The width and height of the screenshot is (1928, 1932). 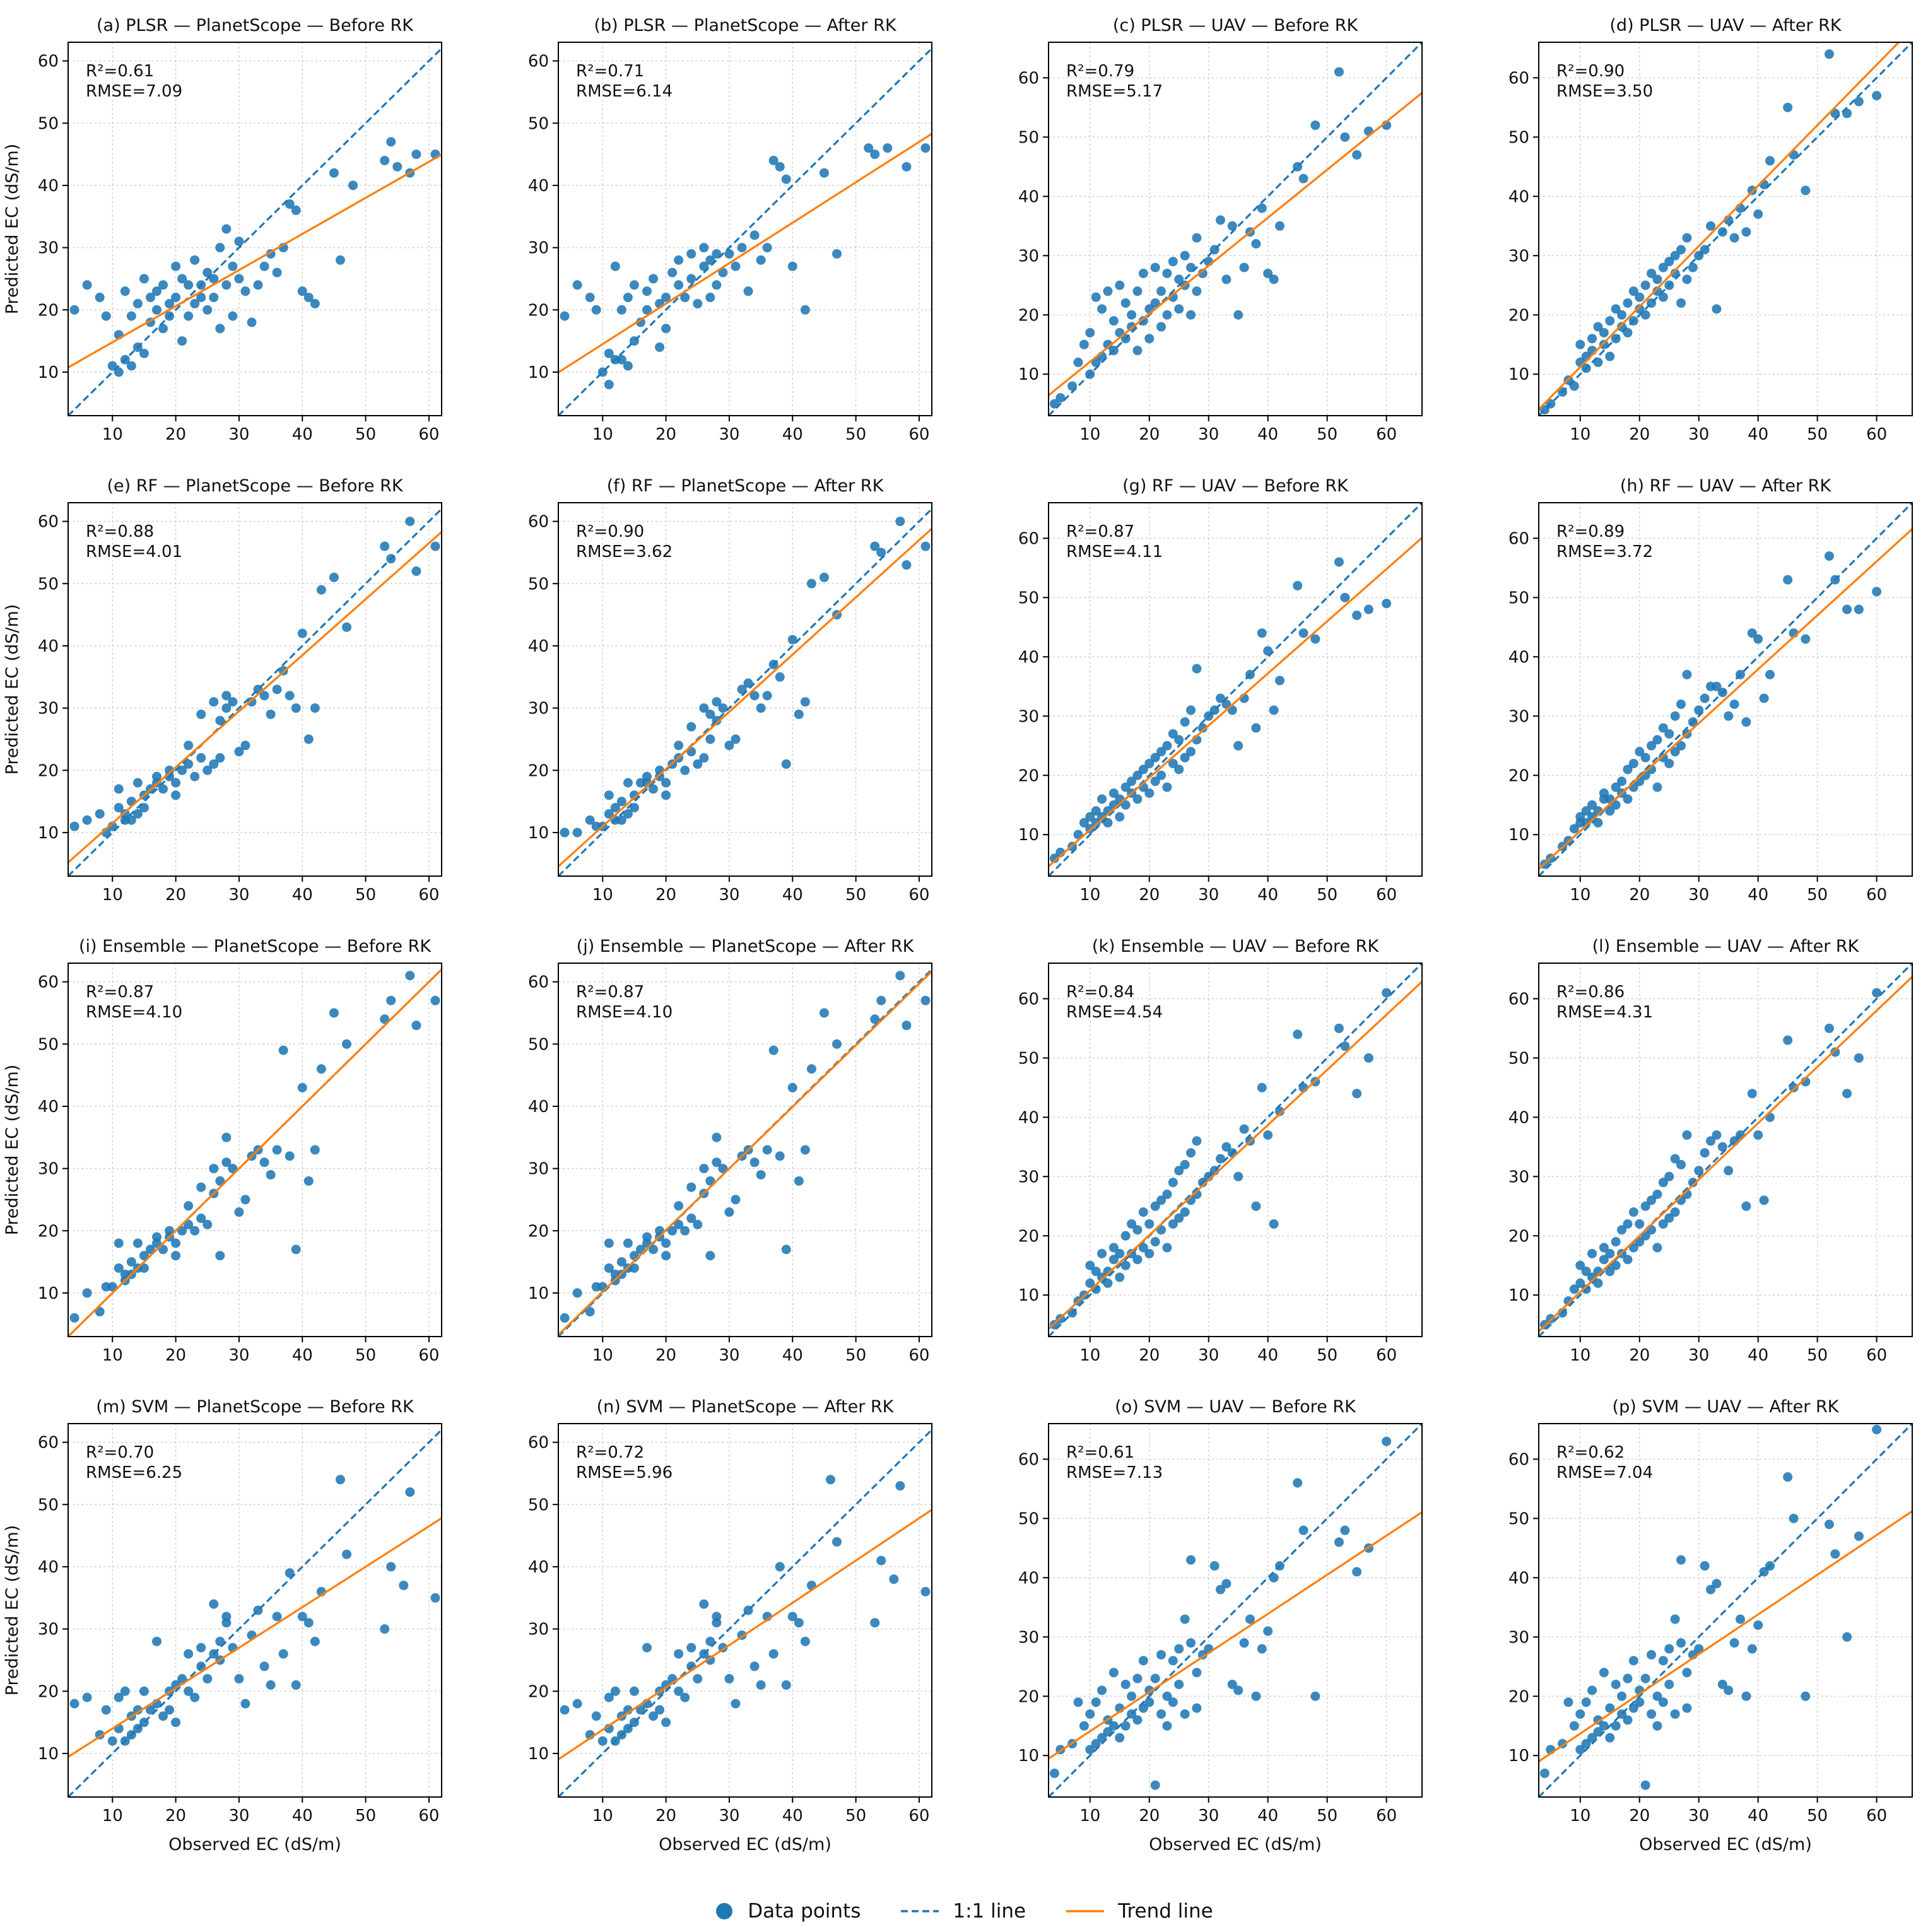 What do you see at coordinates (1208, 1355) in the screenshot?
I see `panel-k-x-tick-label: 30` at bounding box center [1208, 1355].